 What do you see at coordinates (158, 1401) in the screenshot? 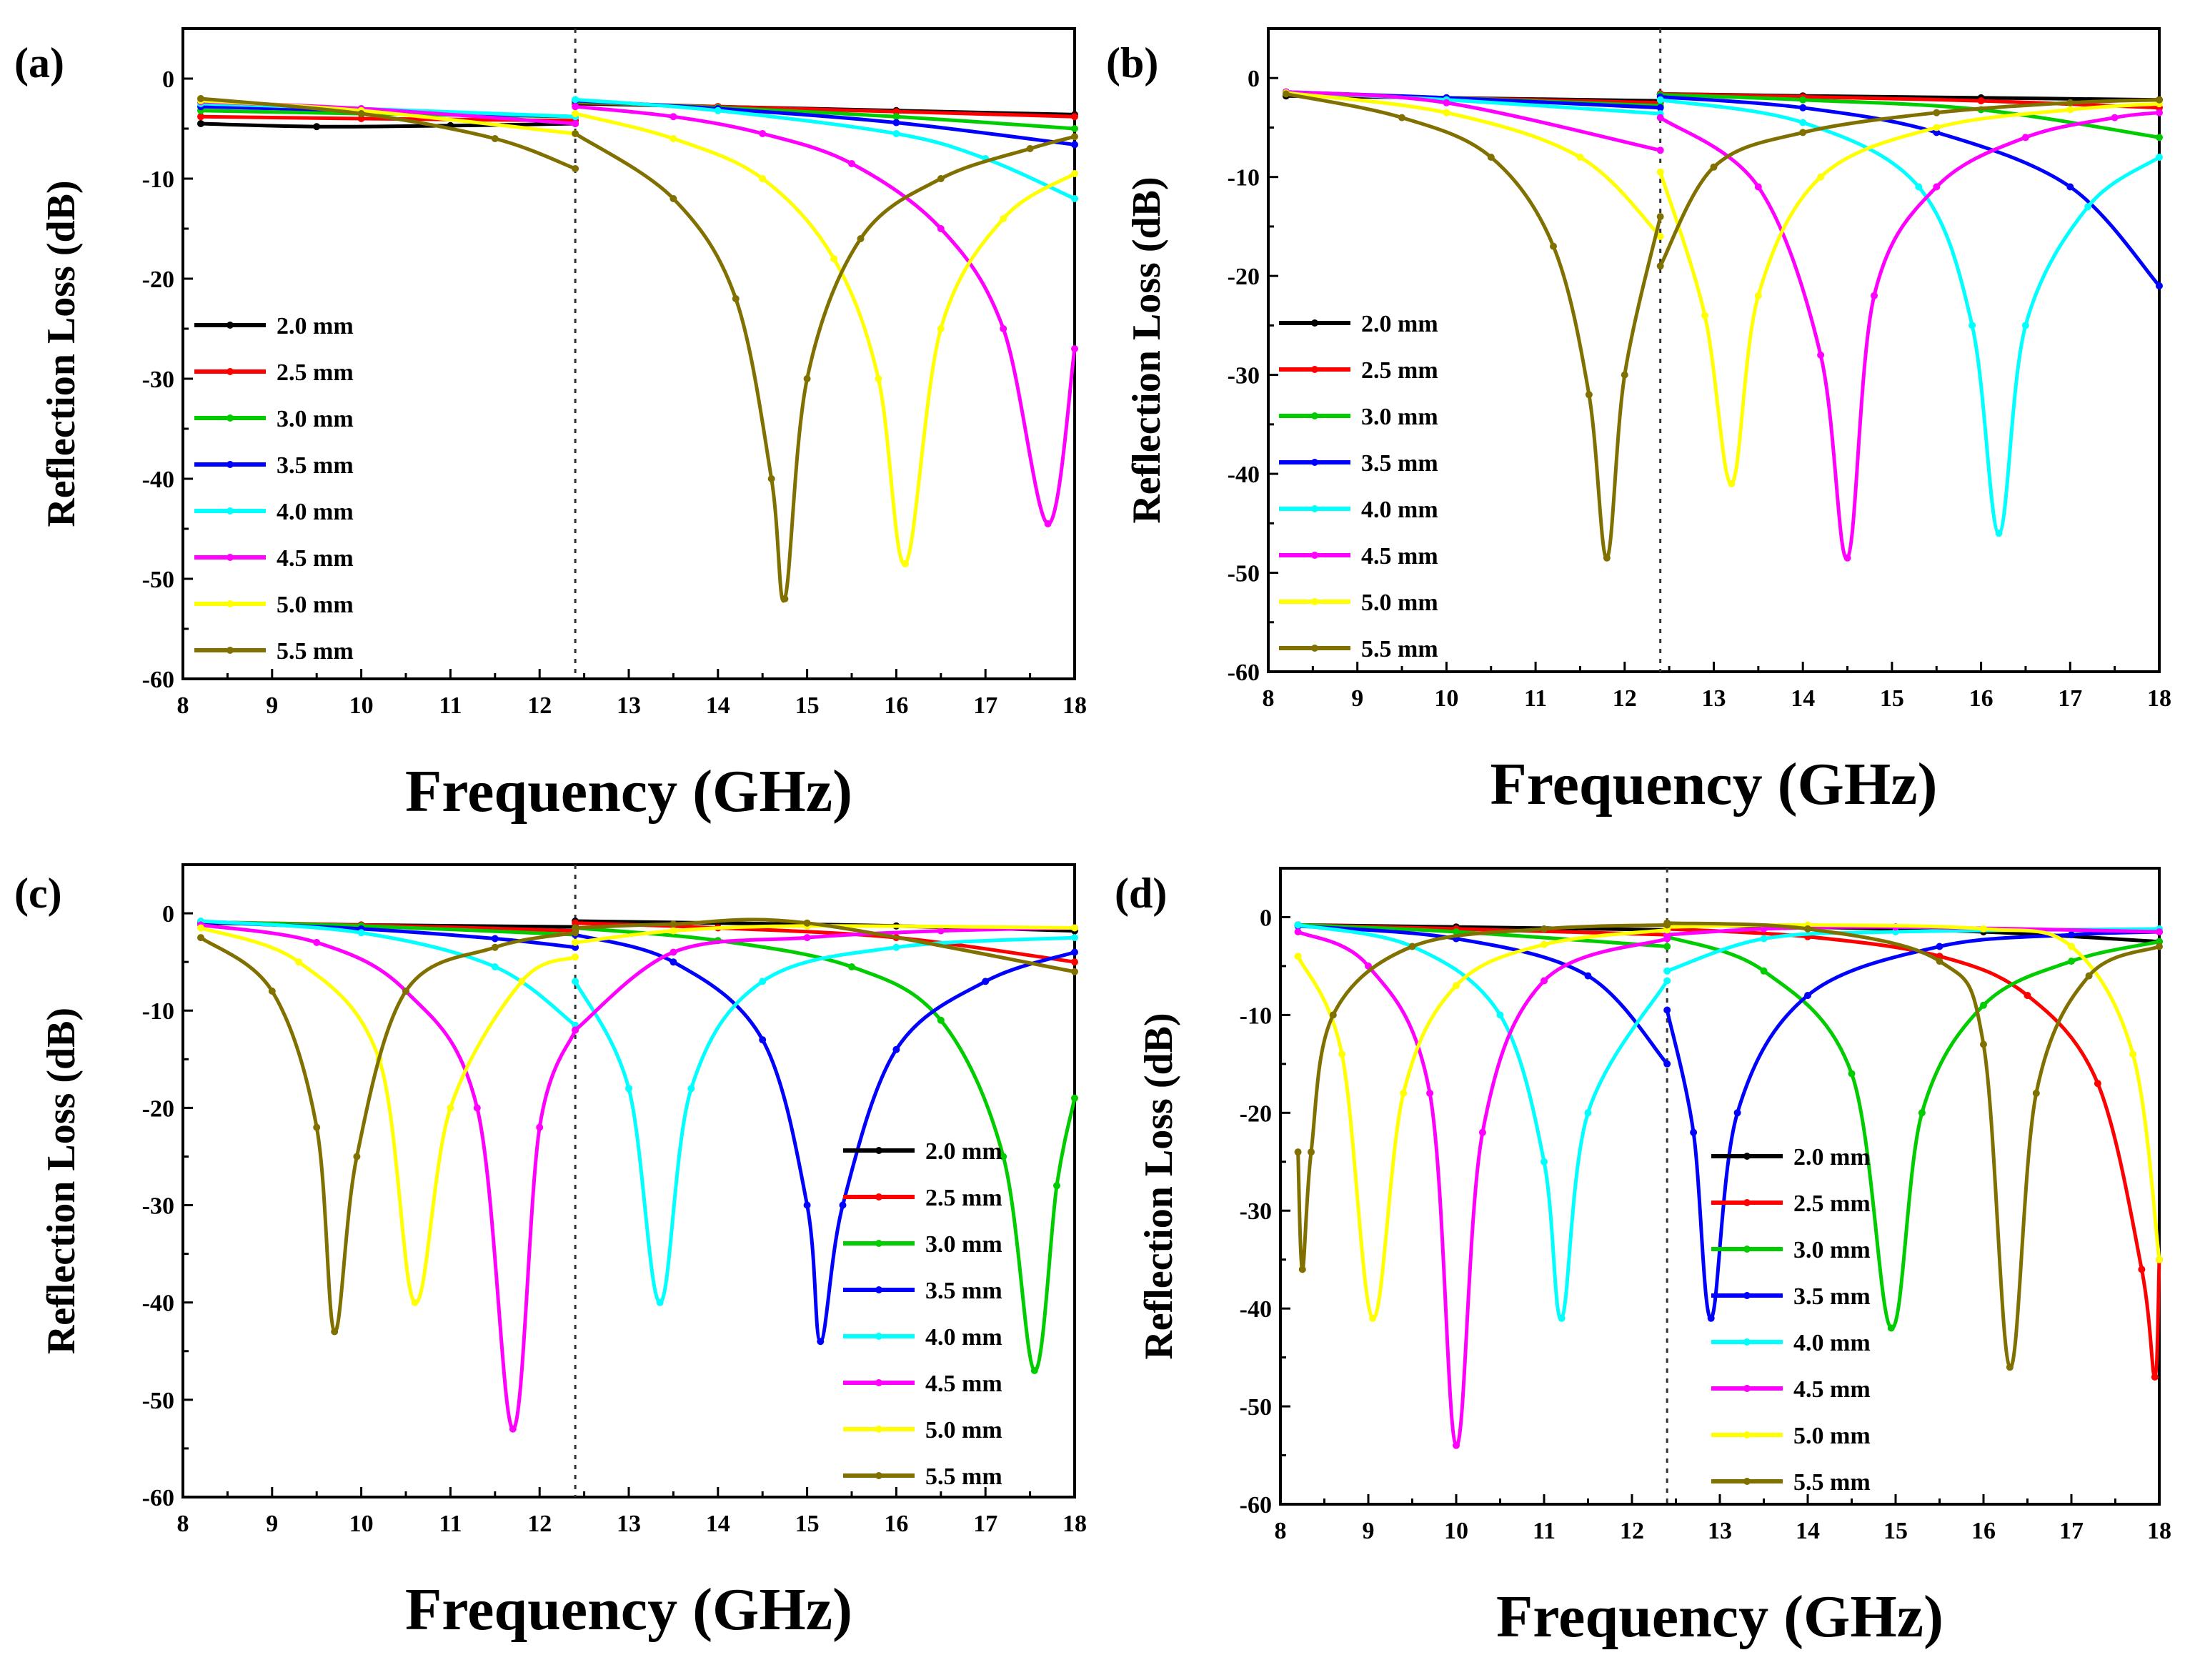
I see `y-tick-label: -50` at bounding box center [158, 1401].